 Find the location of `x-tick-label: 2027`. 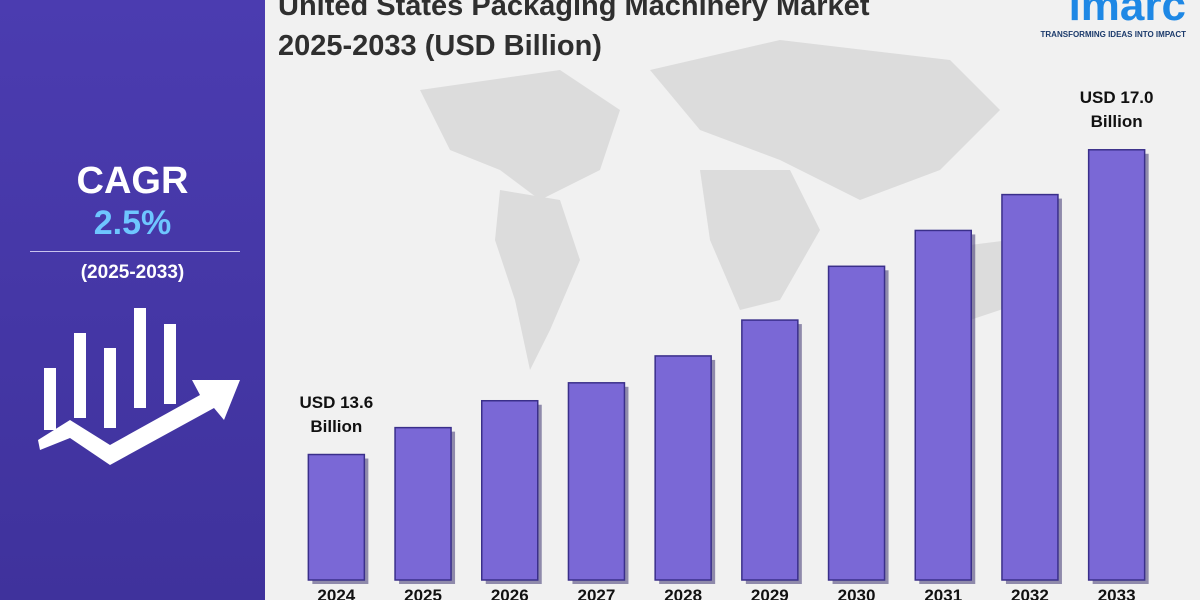

x-tick-label: 2027 is located at coordinates (596, 593).